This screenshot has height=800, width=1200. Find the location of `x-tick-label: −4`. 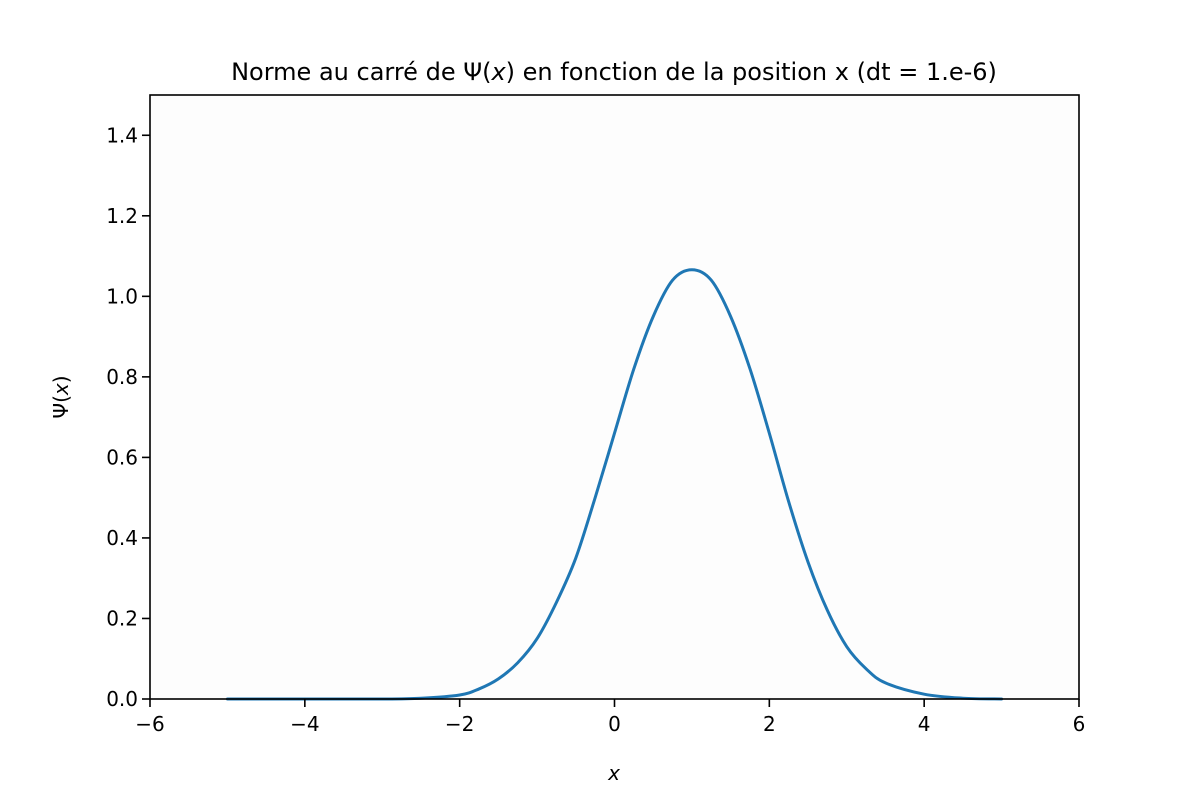

x-tick-label: −4 is located at coordinates (304, 724).